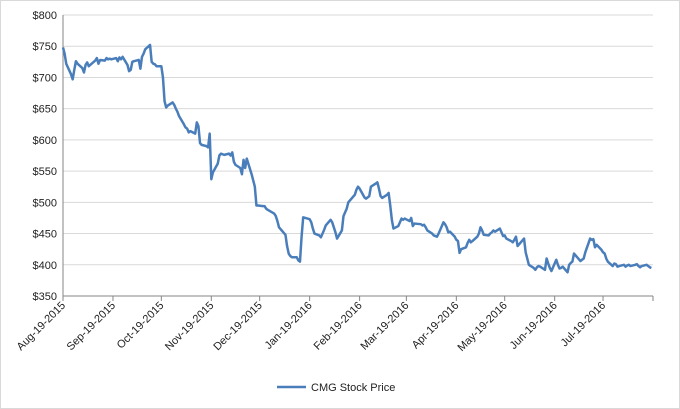  I want to click on y-tick-label: $450, so click(45, 235).